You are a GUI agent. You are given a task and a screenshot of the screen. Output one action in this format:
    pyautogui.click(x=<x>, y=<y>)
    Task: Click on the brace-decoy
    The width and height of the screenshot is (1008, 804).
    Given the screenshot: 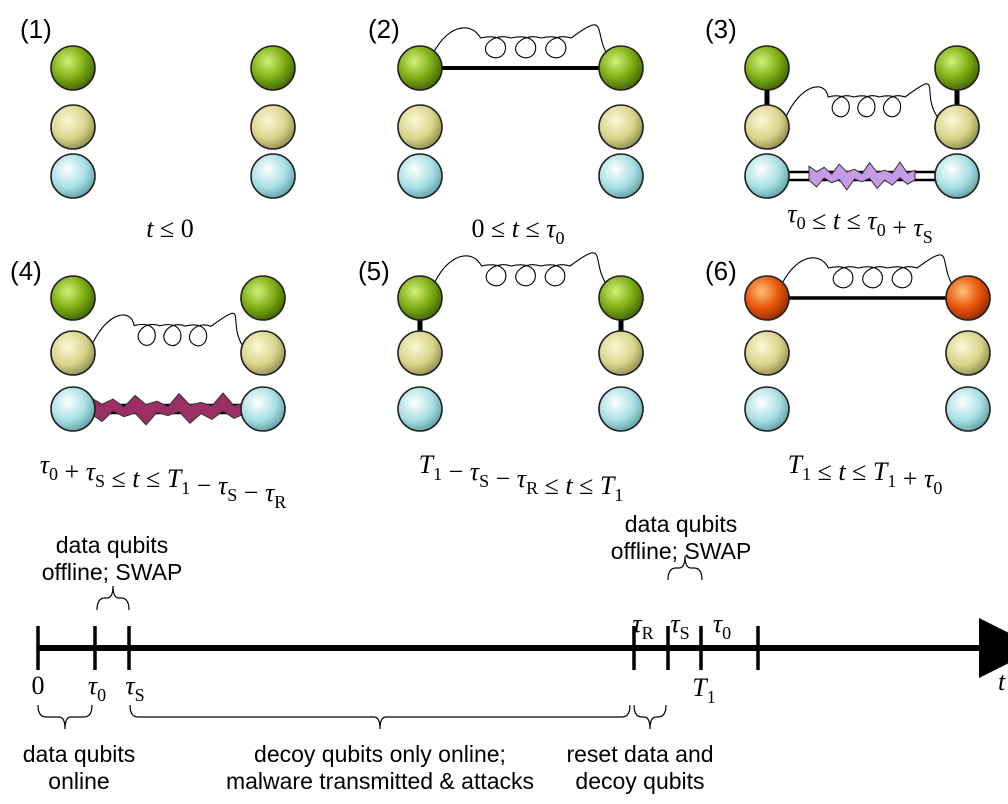 What is the action you would take?
    pyautogui.click(x=380, y=717)
    